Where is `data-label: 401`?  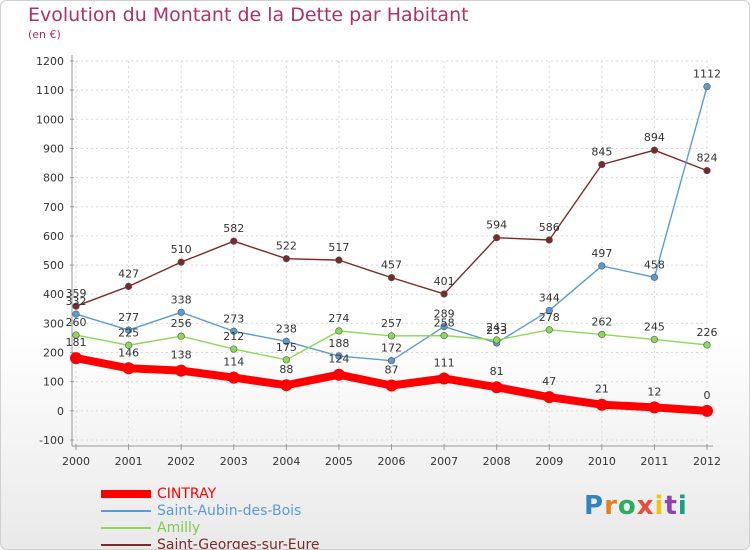 data-label: 401 is located at coordinates (444, 281).